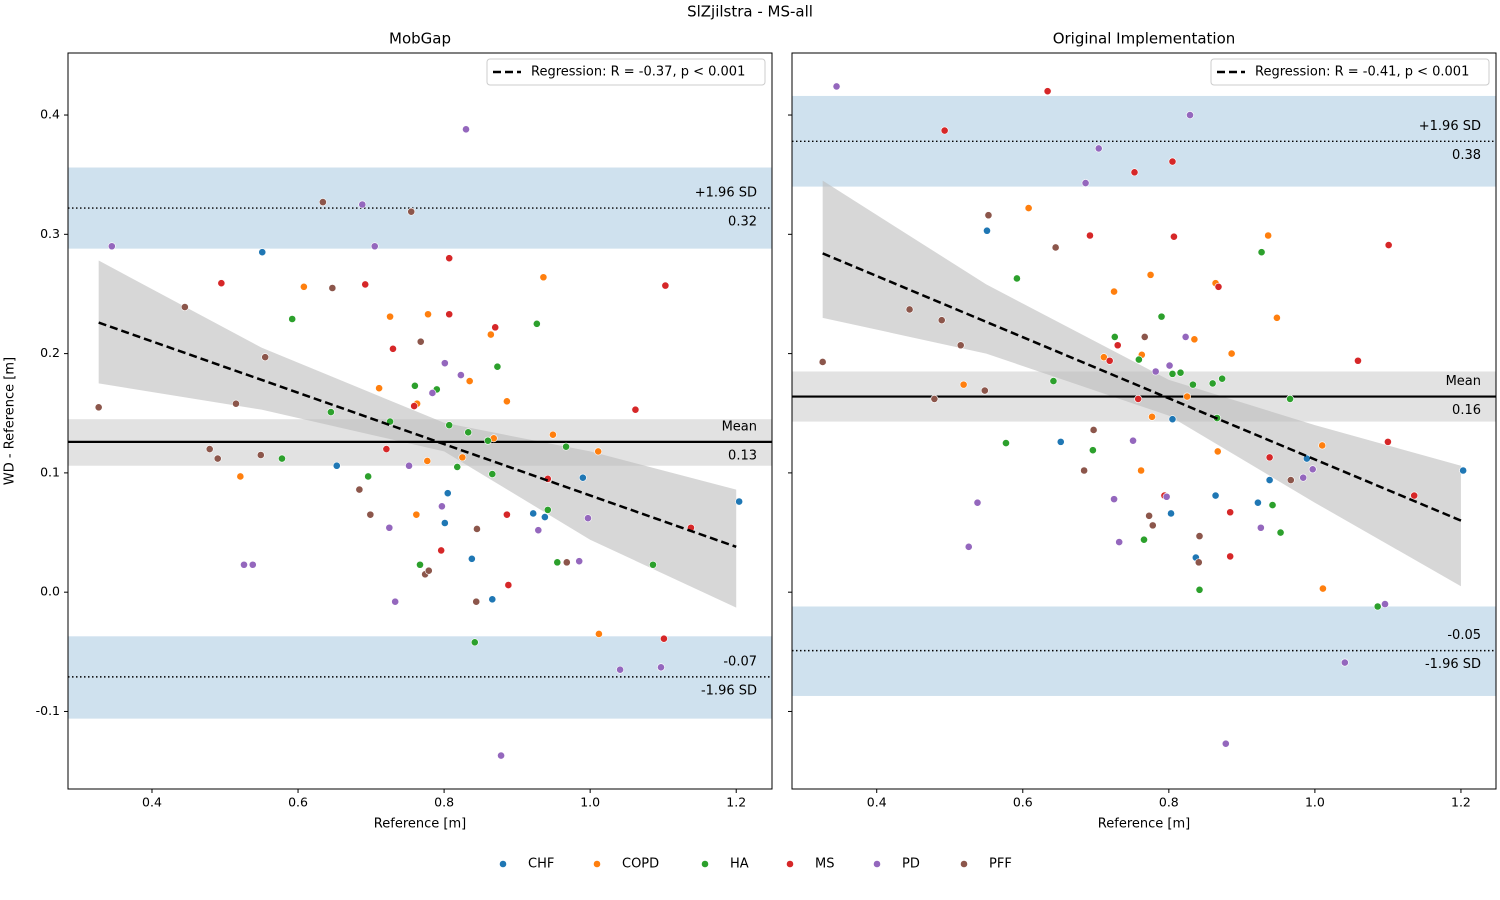  Describe the element at coordinates (541, 864) in the screenshot. I see `legend-label: CHF` at that location.